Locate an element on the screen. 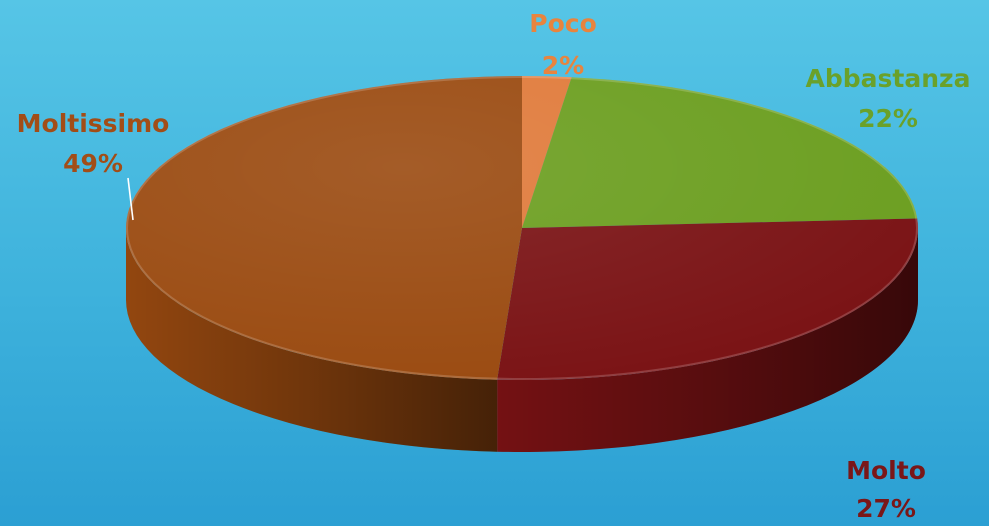 The image size is (989, 526). slice-label-poco-value: 2% is located at coordinates (563, 65).